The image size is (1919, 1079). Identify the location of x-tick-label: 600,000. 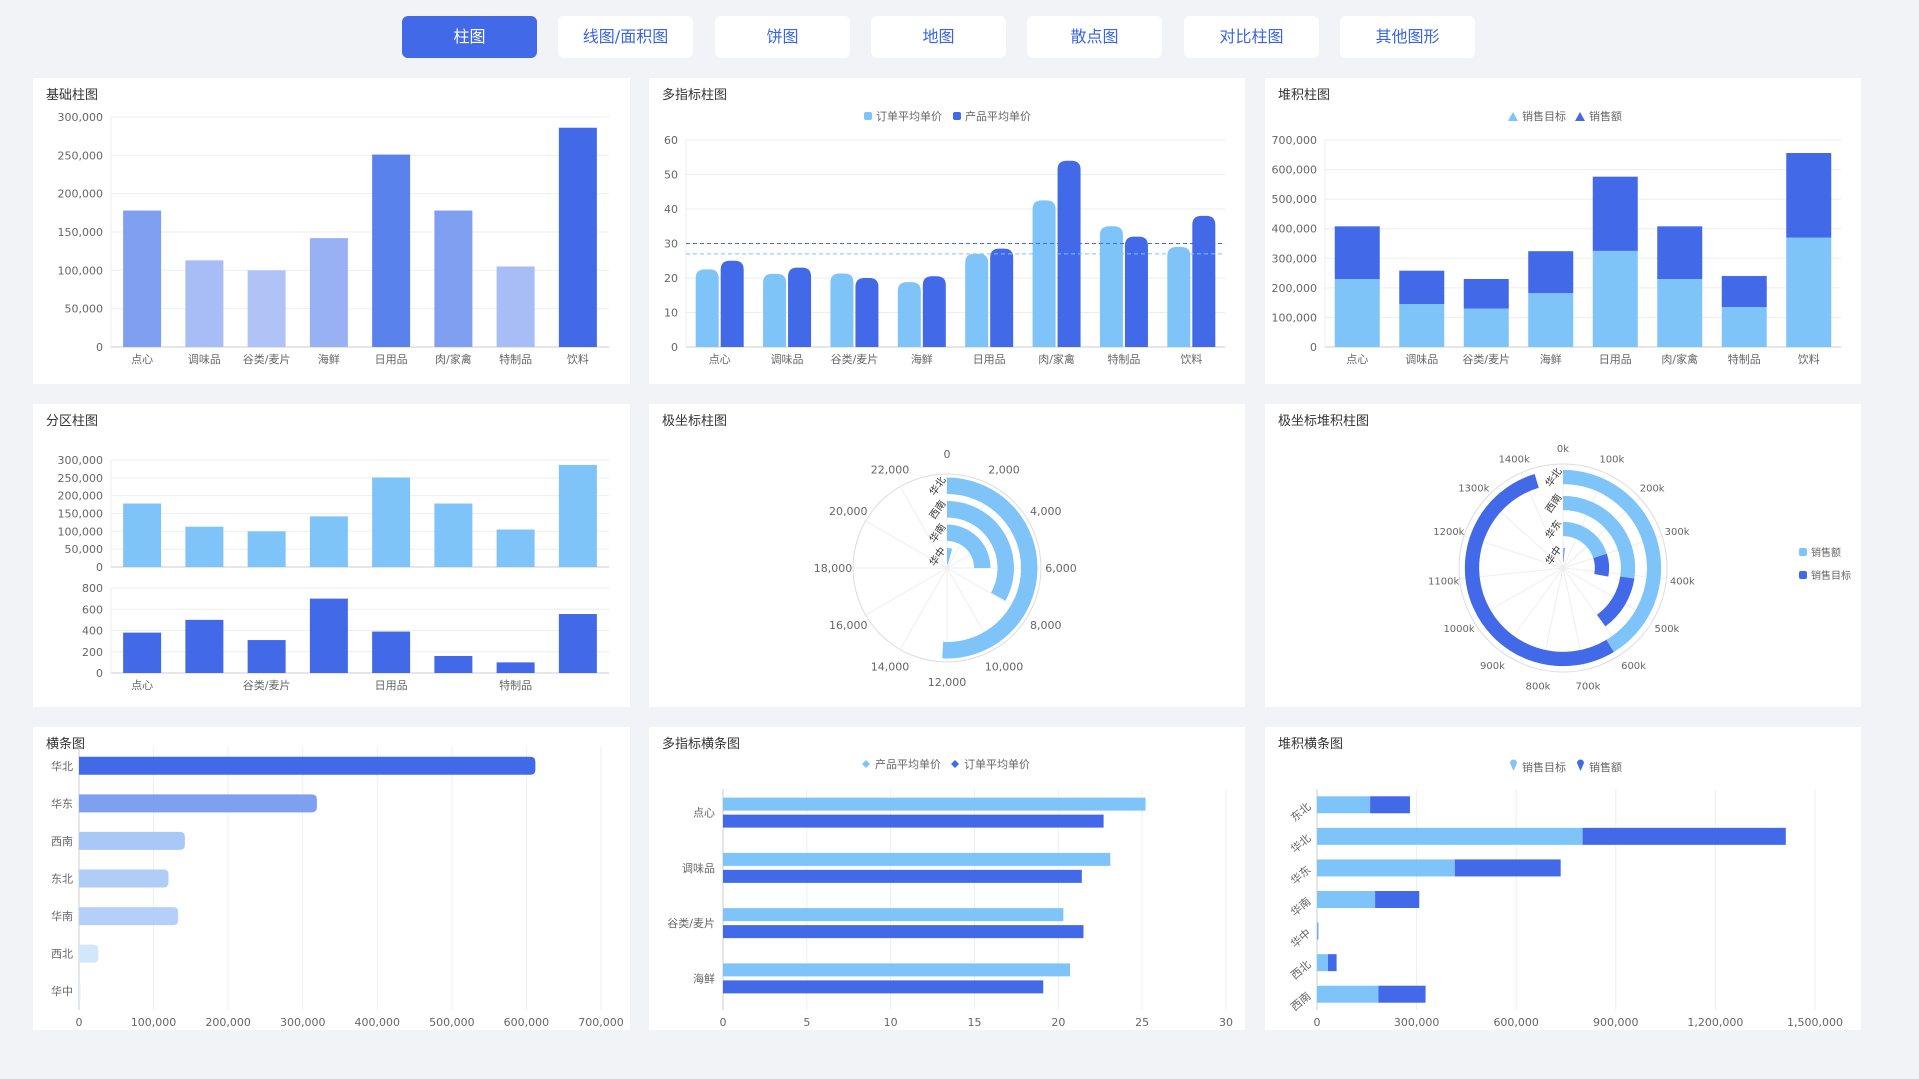
(1516, 1022).